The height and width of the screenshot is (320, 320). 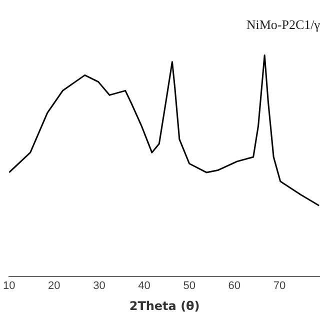 I want to click on x-tick-label: 70, so click(x=279, y=286).